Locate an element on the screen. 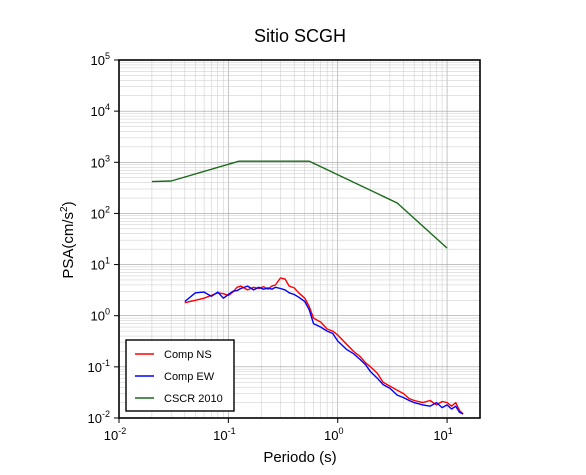  y-tick-label: 10² is located at coordinates (100, 212).